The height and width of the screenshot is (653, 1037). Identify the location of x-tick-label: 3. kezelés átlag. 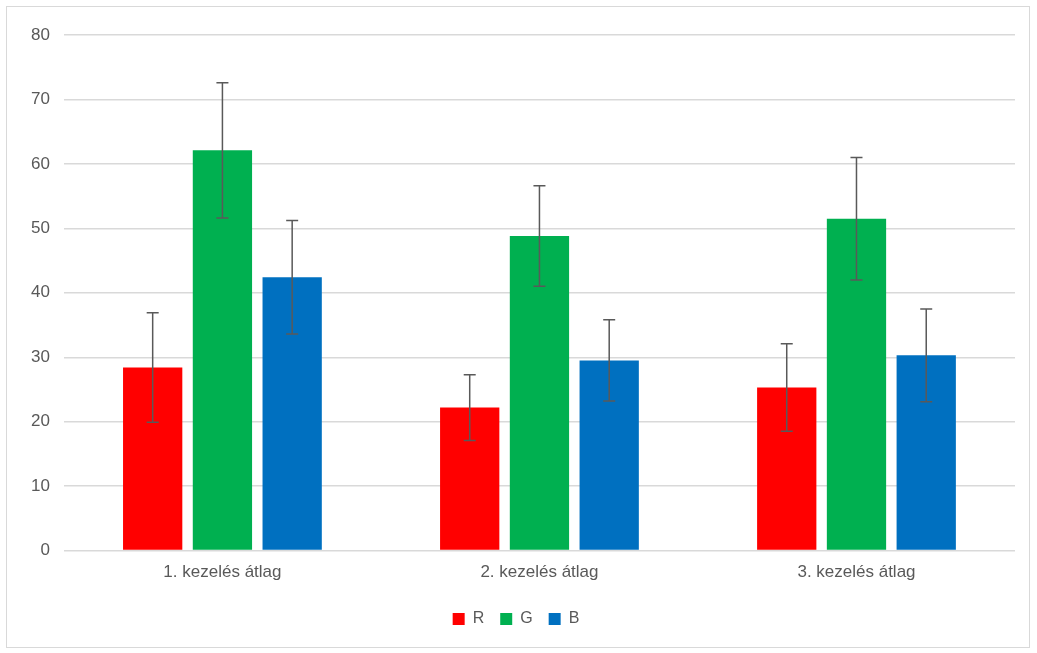
(856, 572).